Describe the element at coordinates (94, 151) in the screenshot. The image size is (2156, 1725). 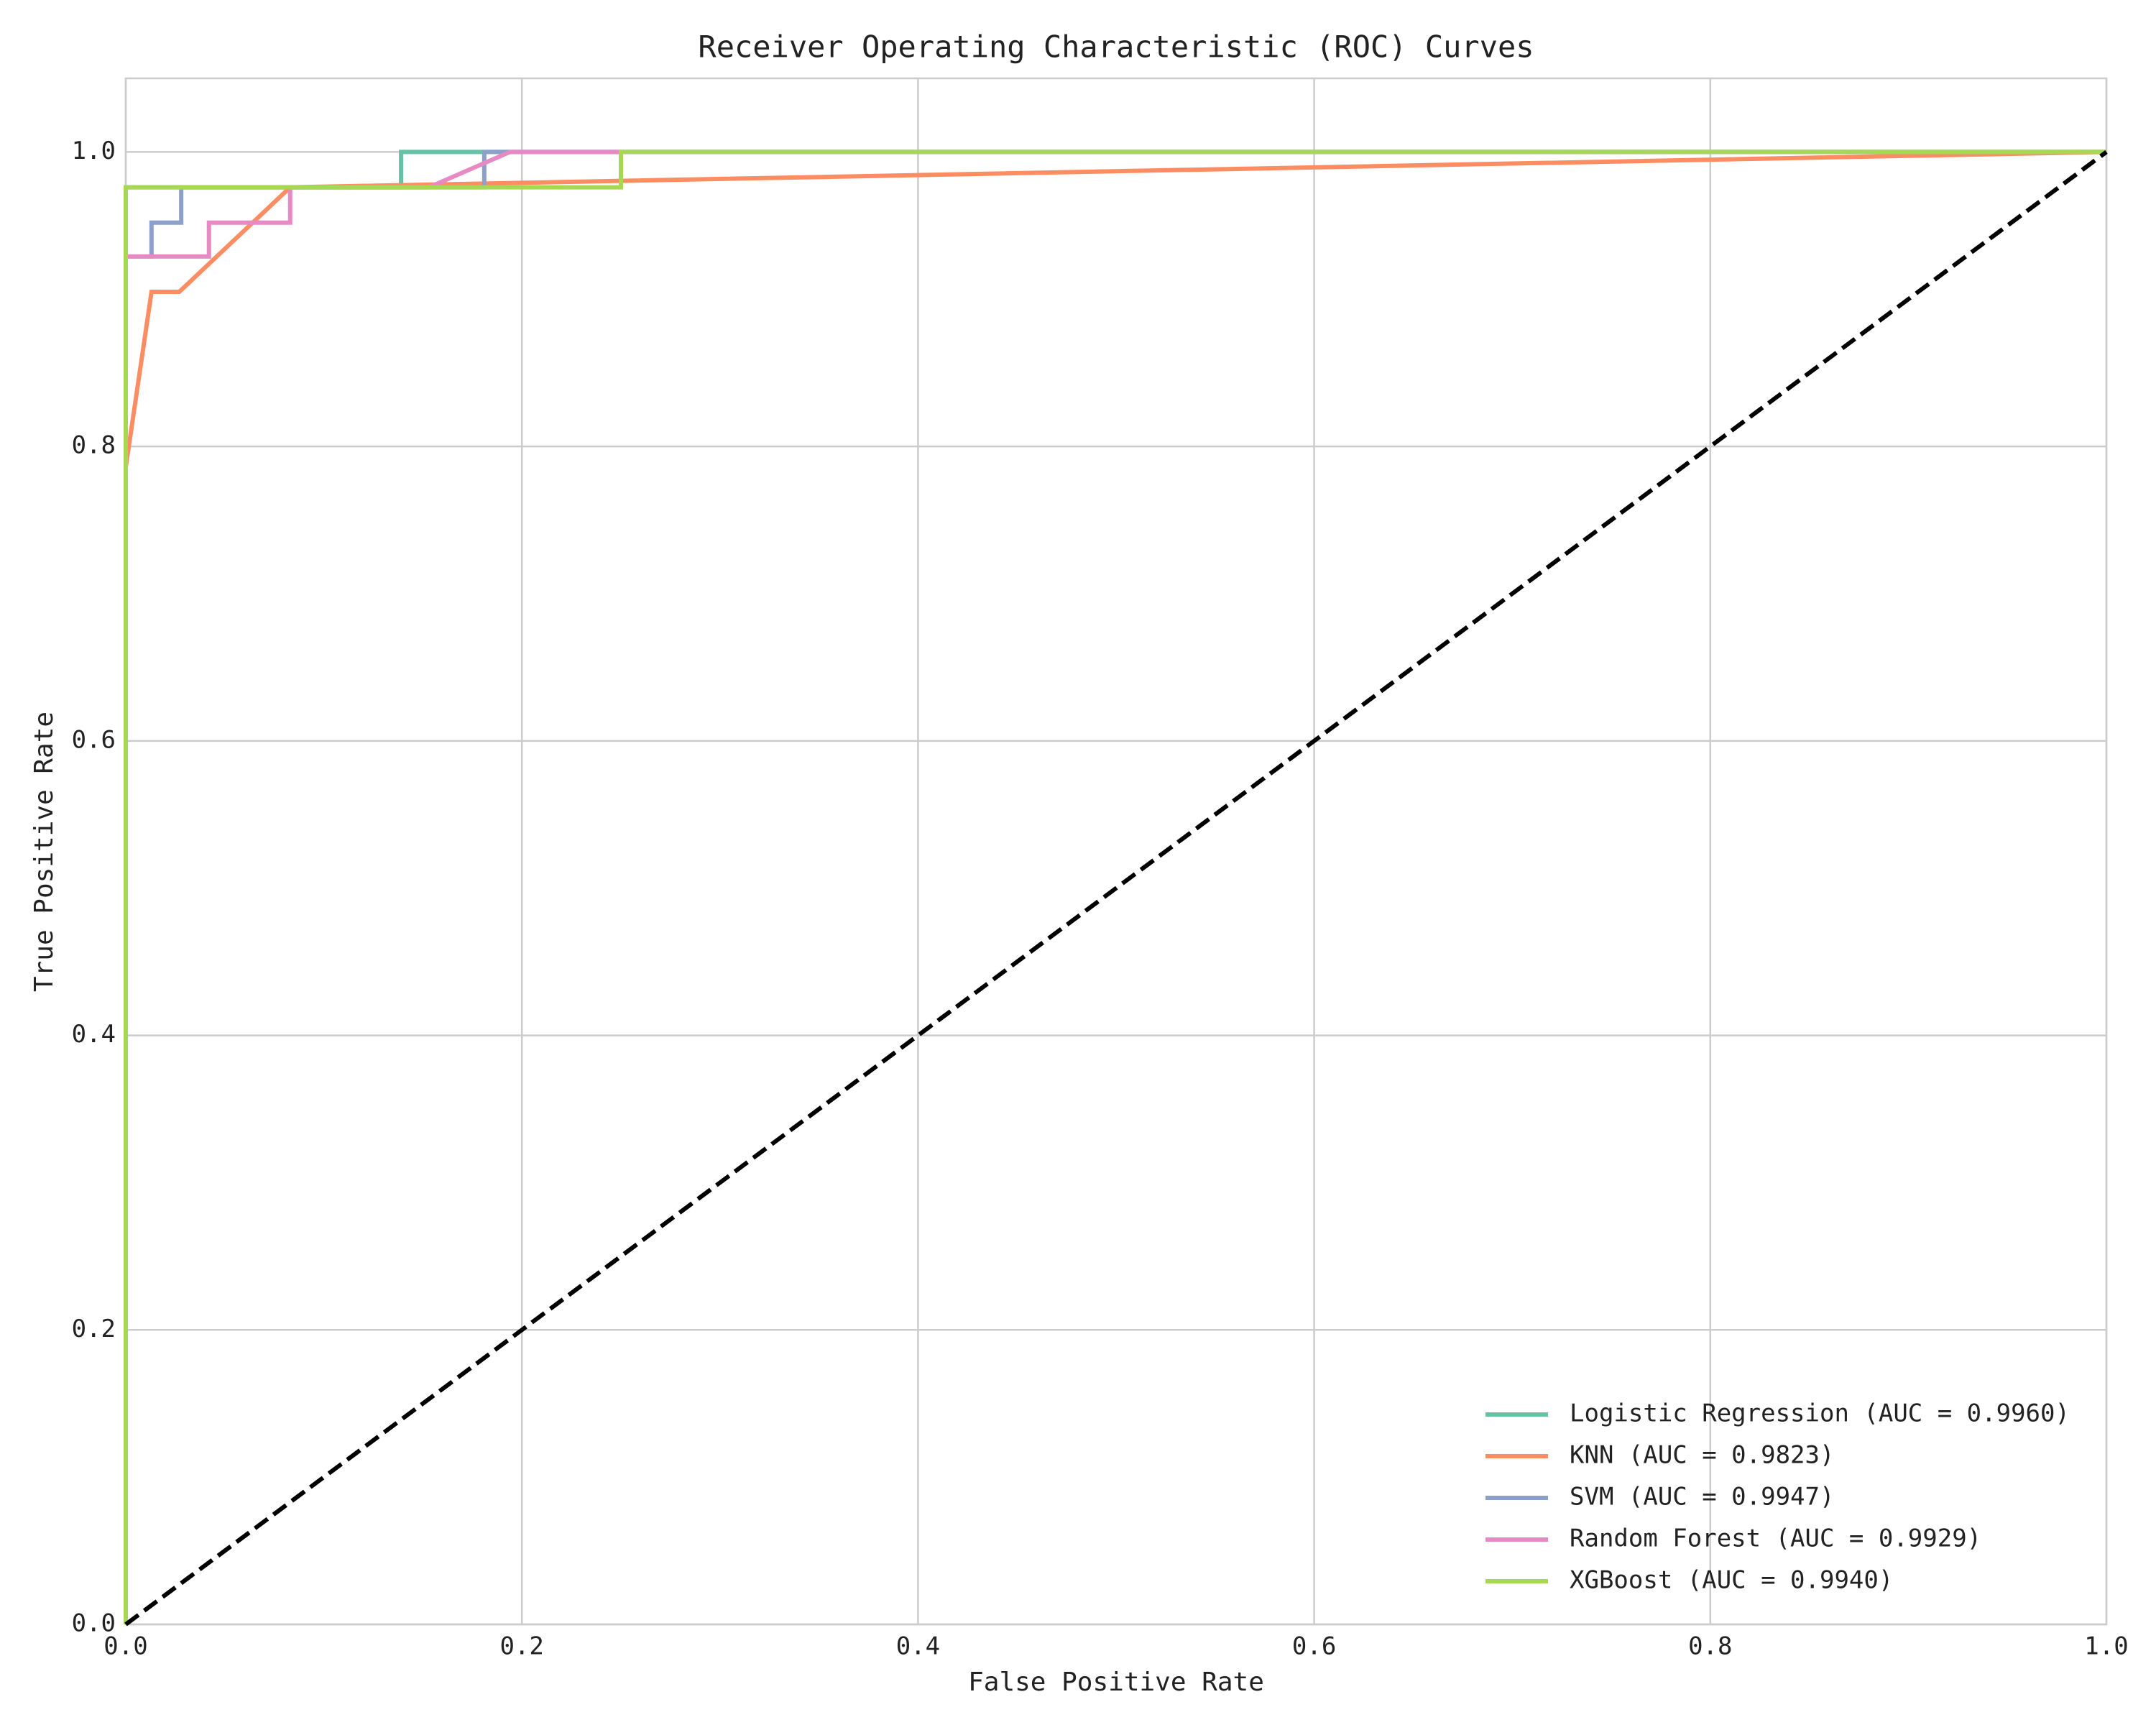
I see `y-tick-label: 1.0` at that location.